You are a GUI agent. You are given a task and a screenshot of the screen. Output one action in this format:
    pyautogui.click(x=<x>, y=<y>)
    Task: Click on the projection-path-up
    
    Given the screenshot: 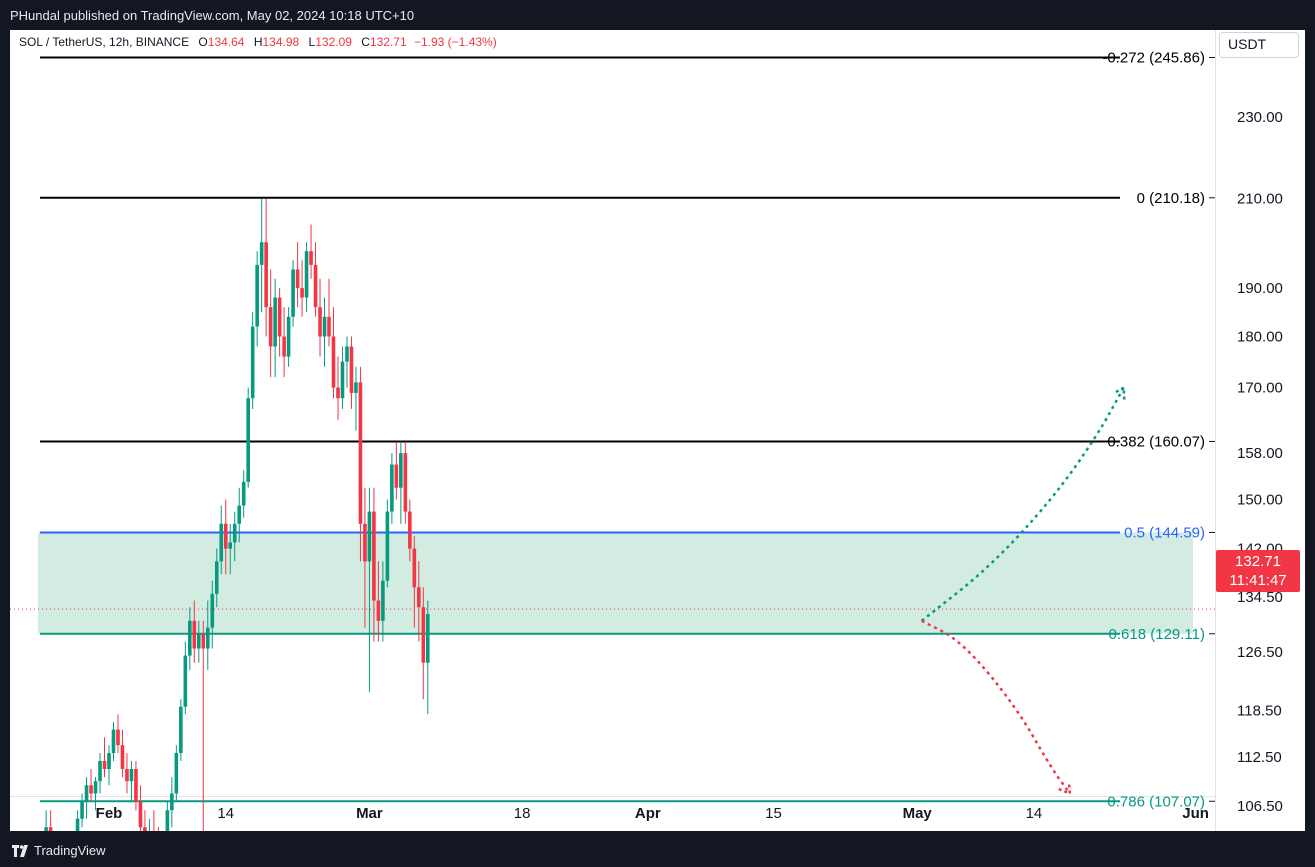 What is the action you would take?
    pyautogui.click(x=1022, y=504)
    